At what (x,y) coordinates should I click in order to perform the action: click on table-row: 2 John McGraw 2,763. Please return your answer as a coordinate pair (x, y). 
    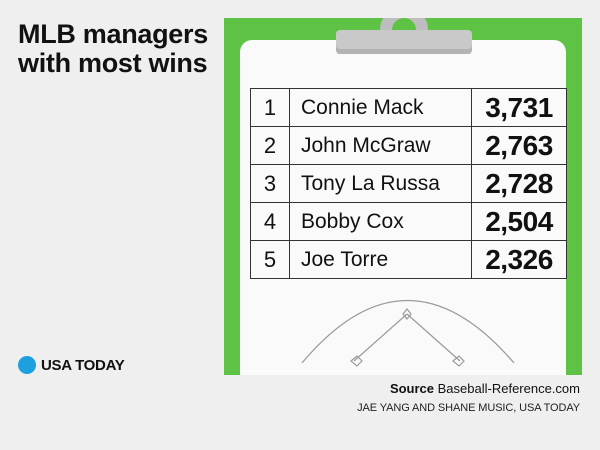
    Looking at the image, I should click on (408, 145).